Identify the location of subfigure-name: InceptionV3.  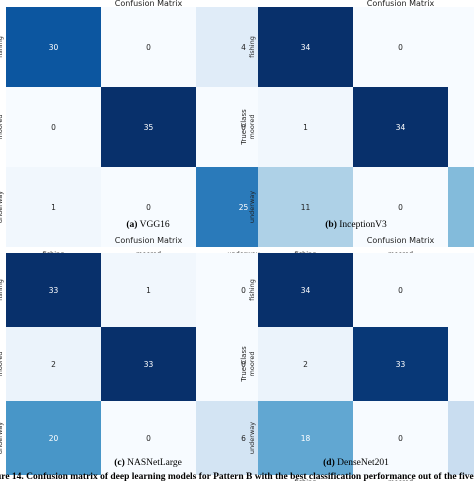
(362, 225).